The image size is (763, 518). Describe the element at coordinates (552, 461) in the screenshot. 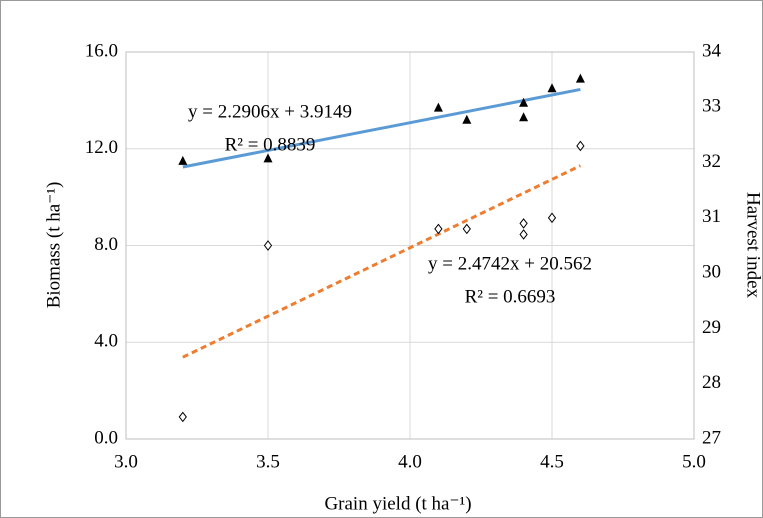

I see `x-tick-label: 4.5` at that location.